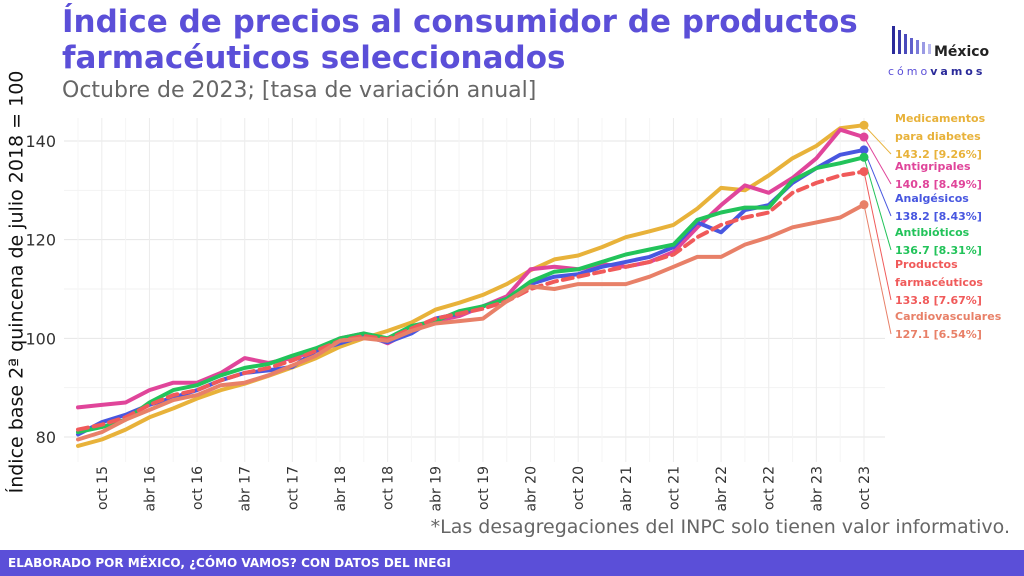 This screenshot has width=1024, height=576. I want to click on series-name-label: para diabetes, so click(938, 136).